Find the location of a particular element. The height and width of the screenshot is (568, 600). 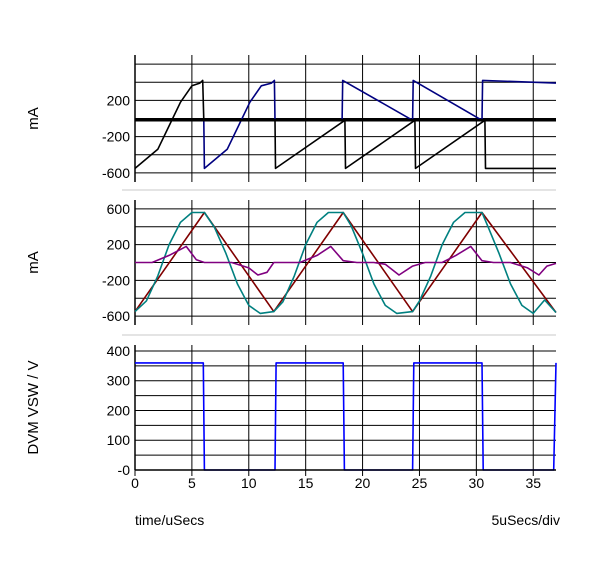

x-tick-label: 20 is located at coordinates (363, 483).